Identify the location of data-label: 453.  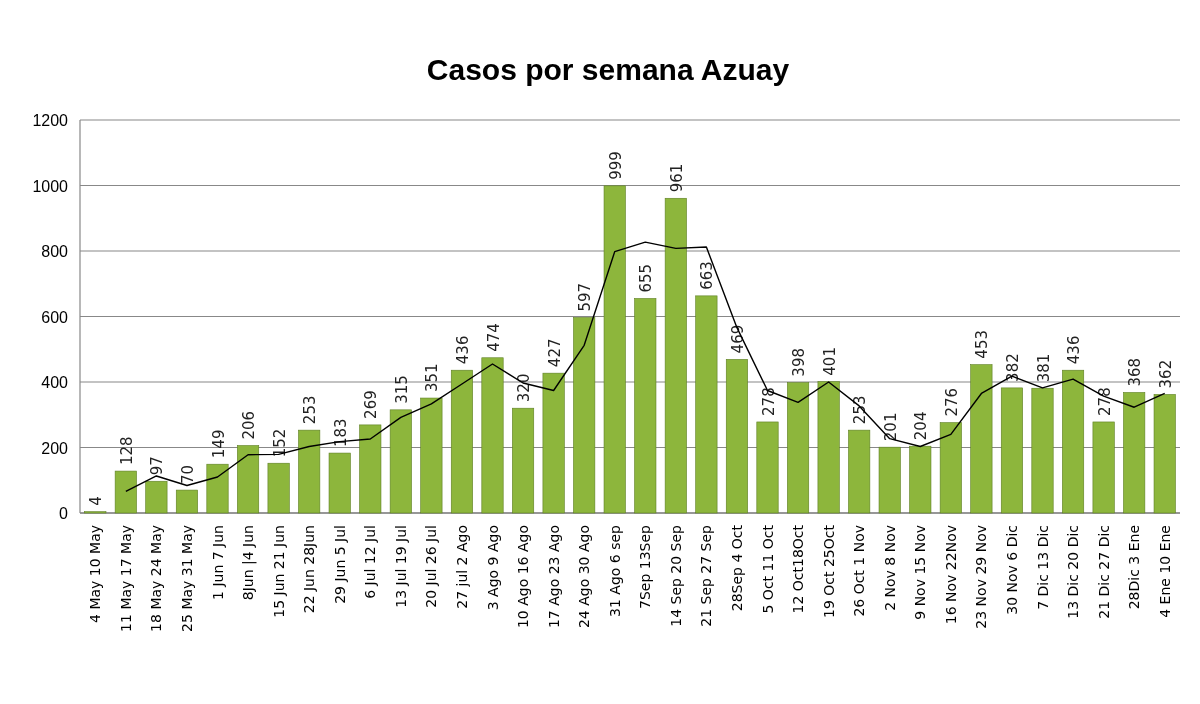
(982, 344).